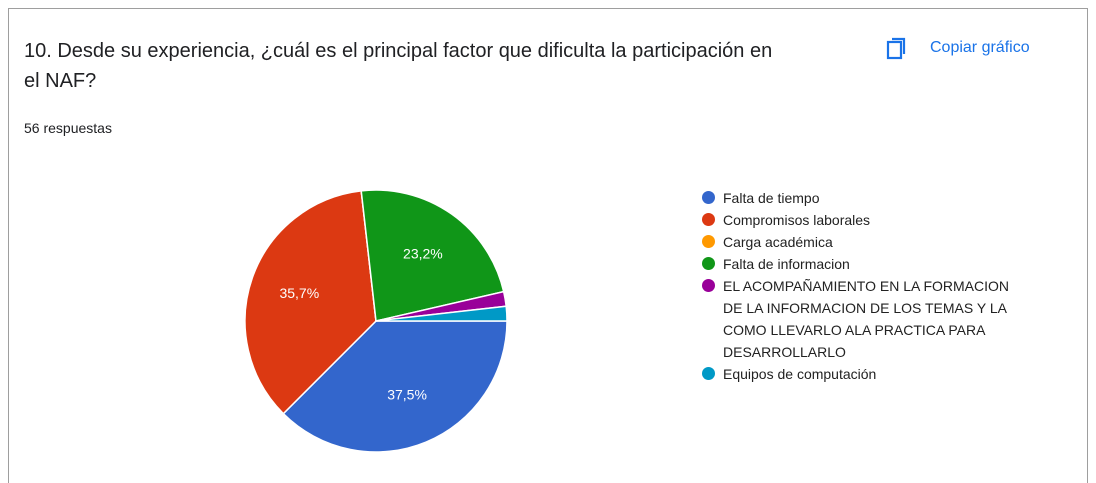 This screenshot has height=483, width=1096. Describe the element at coordinates (771, 198) in the screenshot. I see `legend-label: Falta de tiempo` at that location.